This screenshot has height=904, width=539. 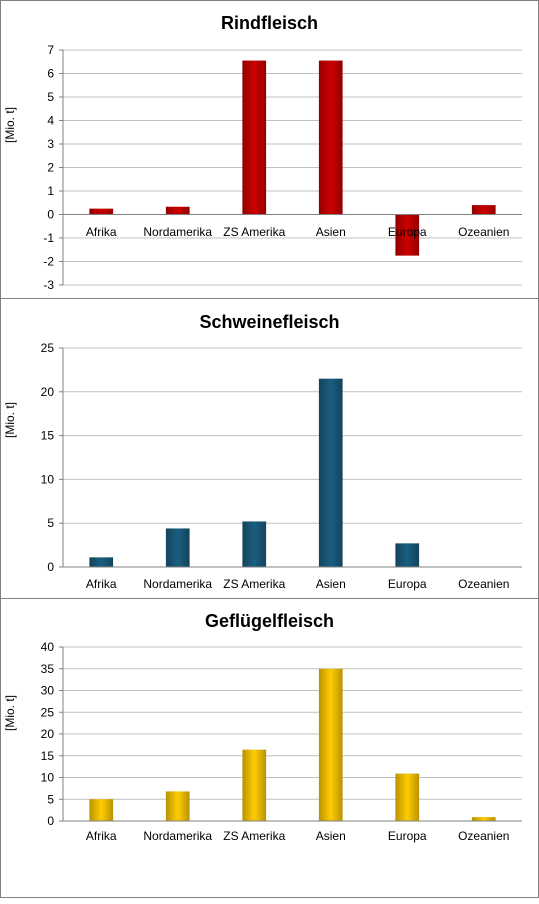 I want to click on y-tick-label: 4, so click(x=50, y=121).